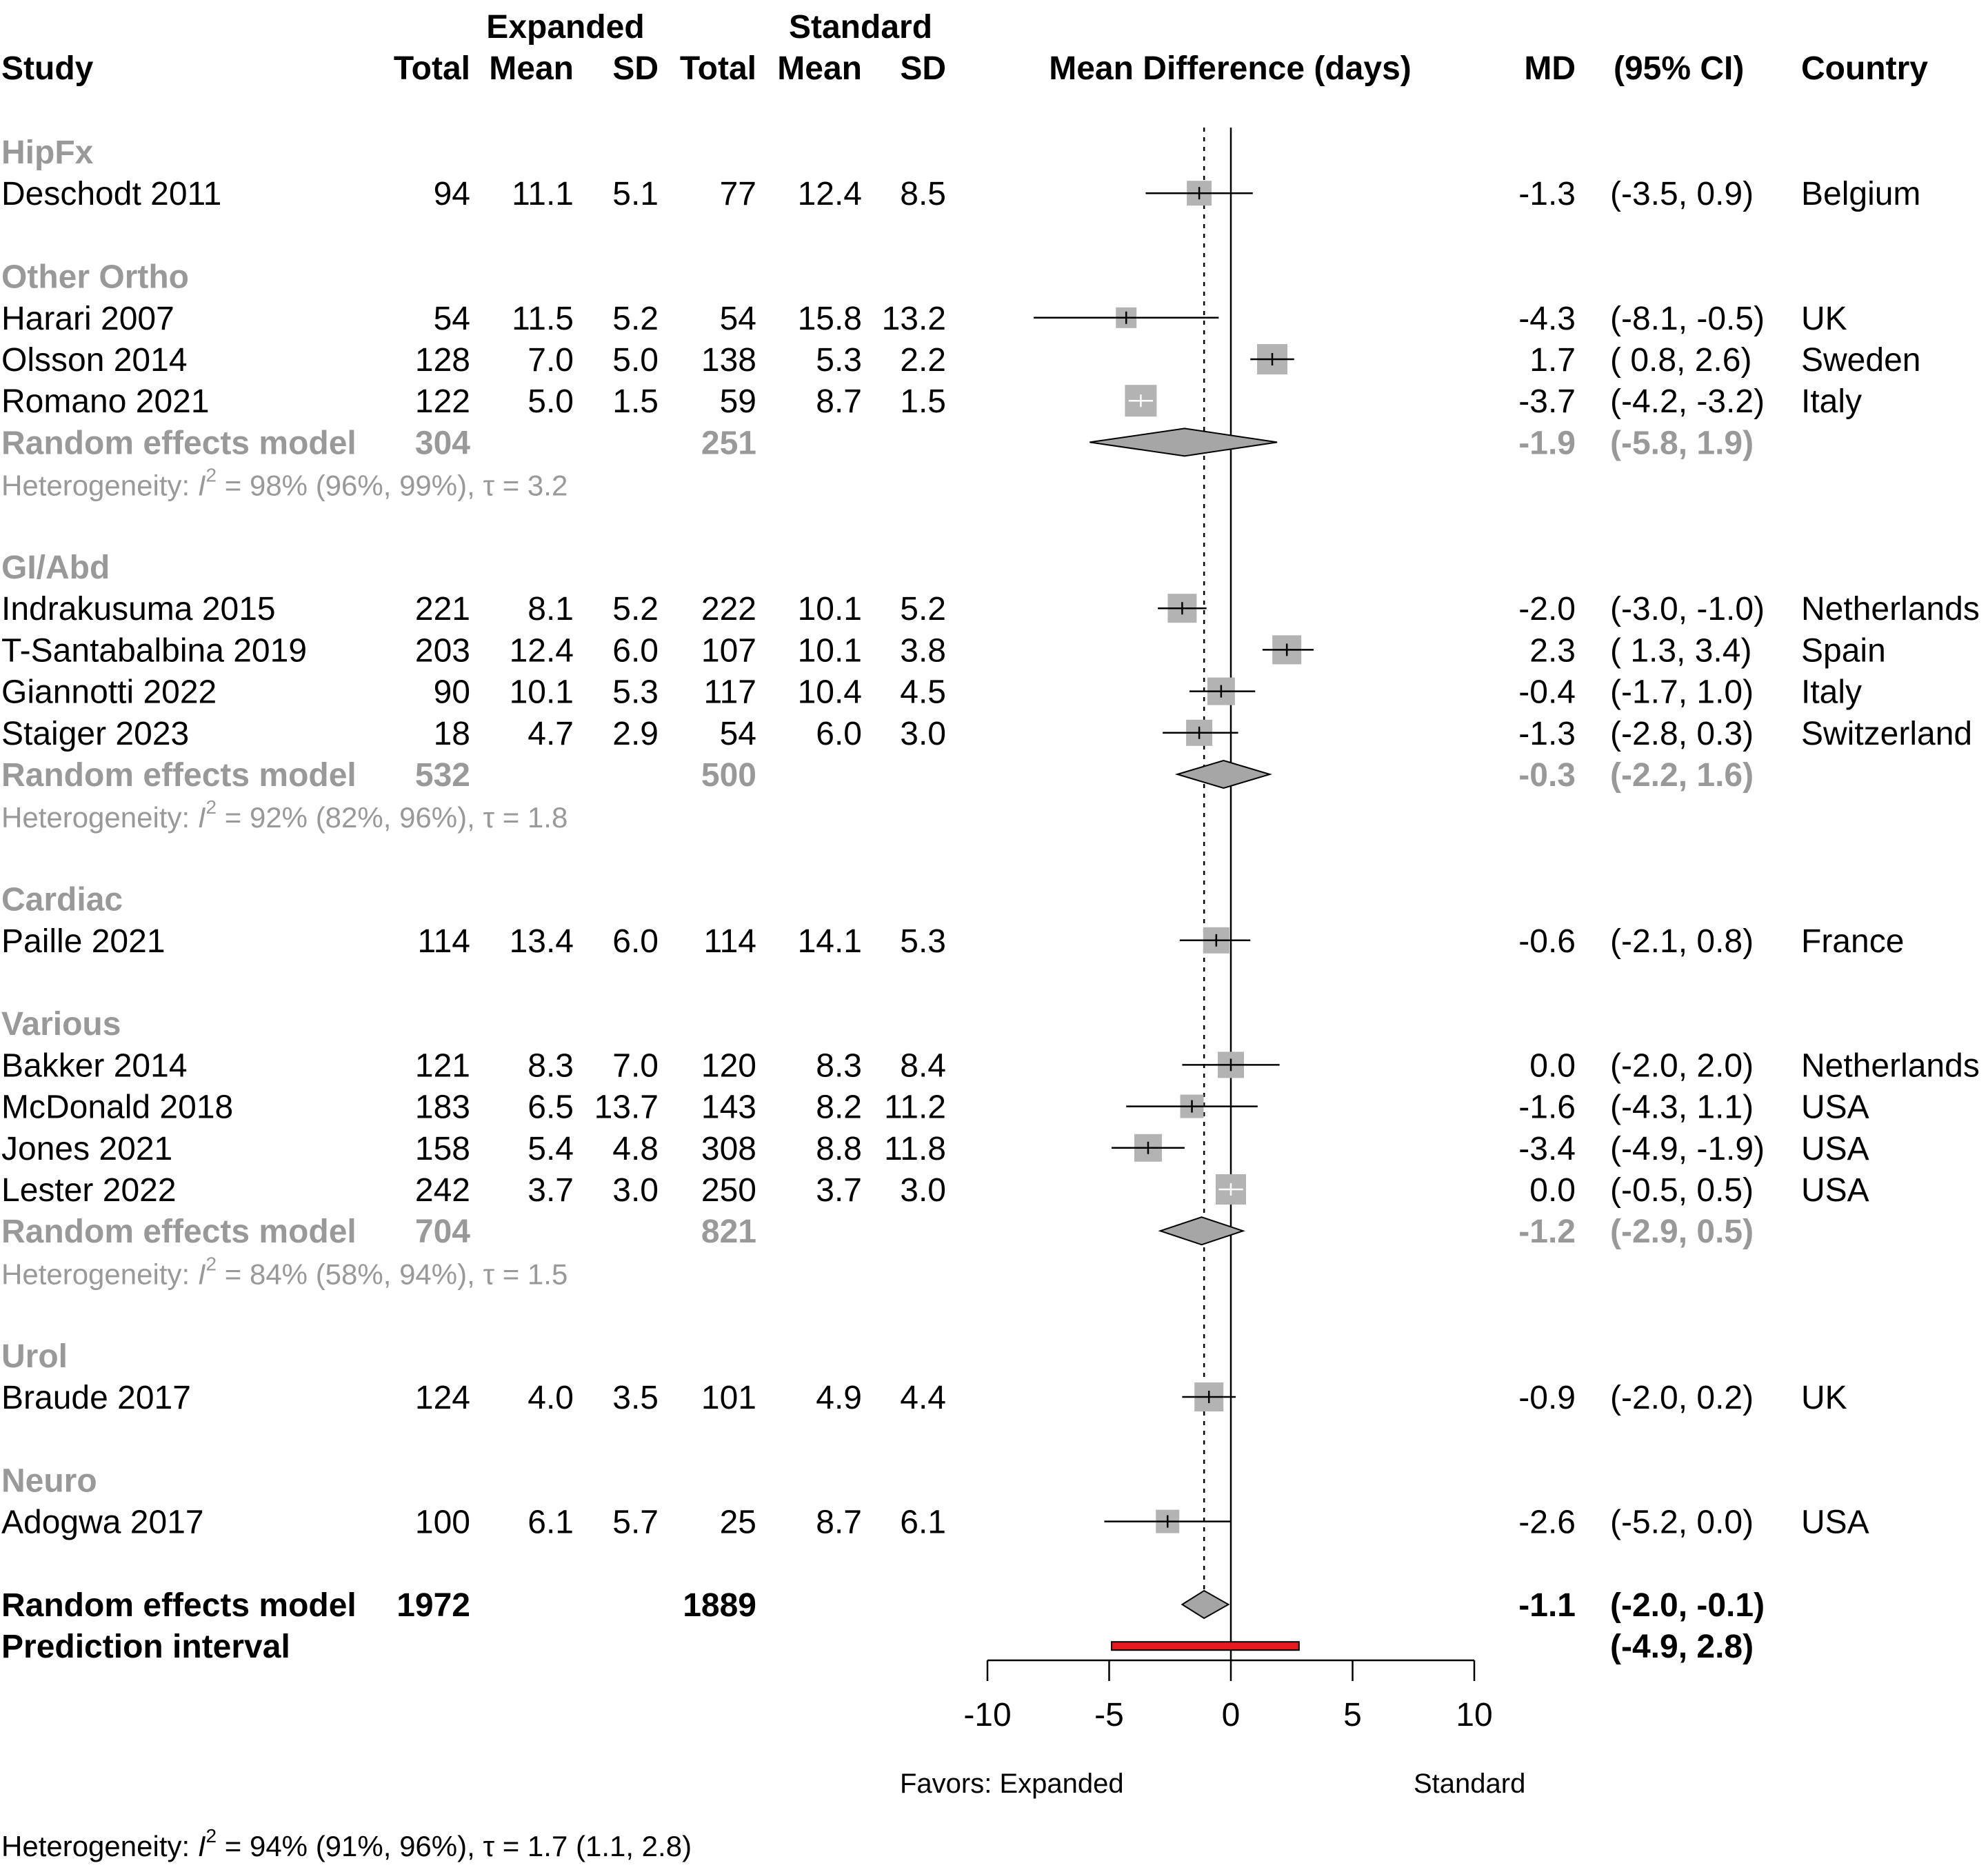 The height and width of the screenshot is (1872, 1988). I want to click on md-value: -0.6, so click(1547, 941).